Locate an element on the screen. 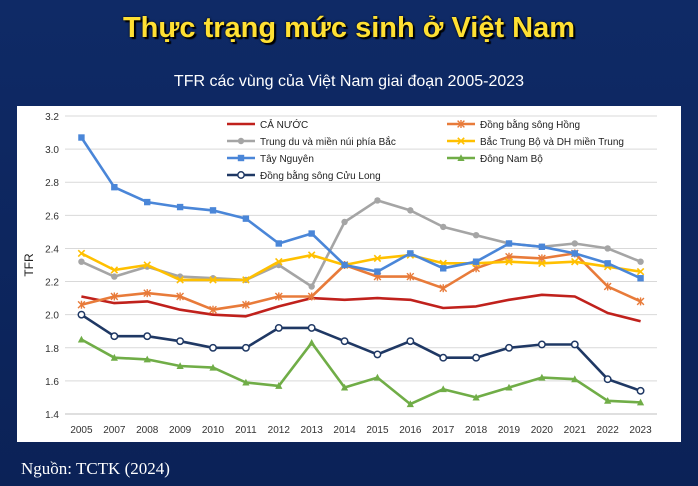 The height and width of the screenshot is (486, 698). legend-entry: Đồng bằng sông Hồng is located at coordinates (513, 124).